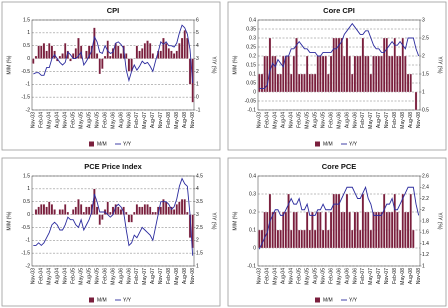  Describe the element at coordinates (25, 228) in the screenshot. I see `y-tick-label: -0.5` at that location.